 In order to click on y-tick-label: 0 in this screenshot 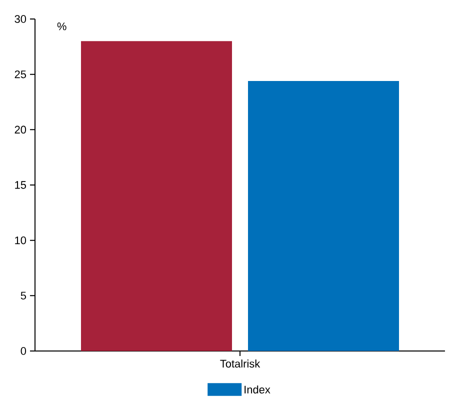, I will do `click(23, 351)`.